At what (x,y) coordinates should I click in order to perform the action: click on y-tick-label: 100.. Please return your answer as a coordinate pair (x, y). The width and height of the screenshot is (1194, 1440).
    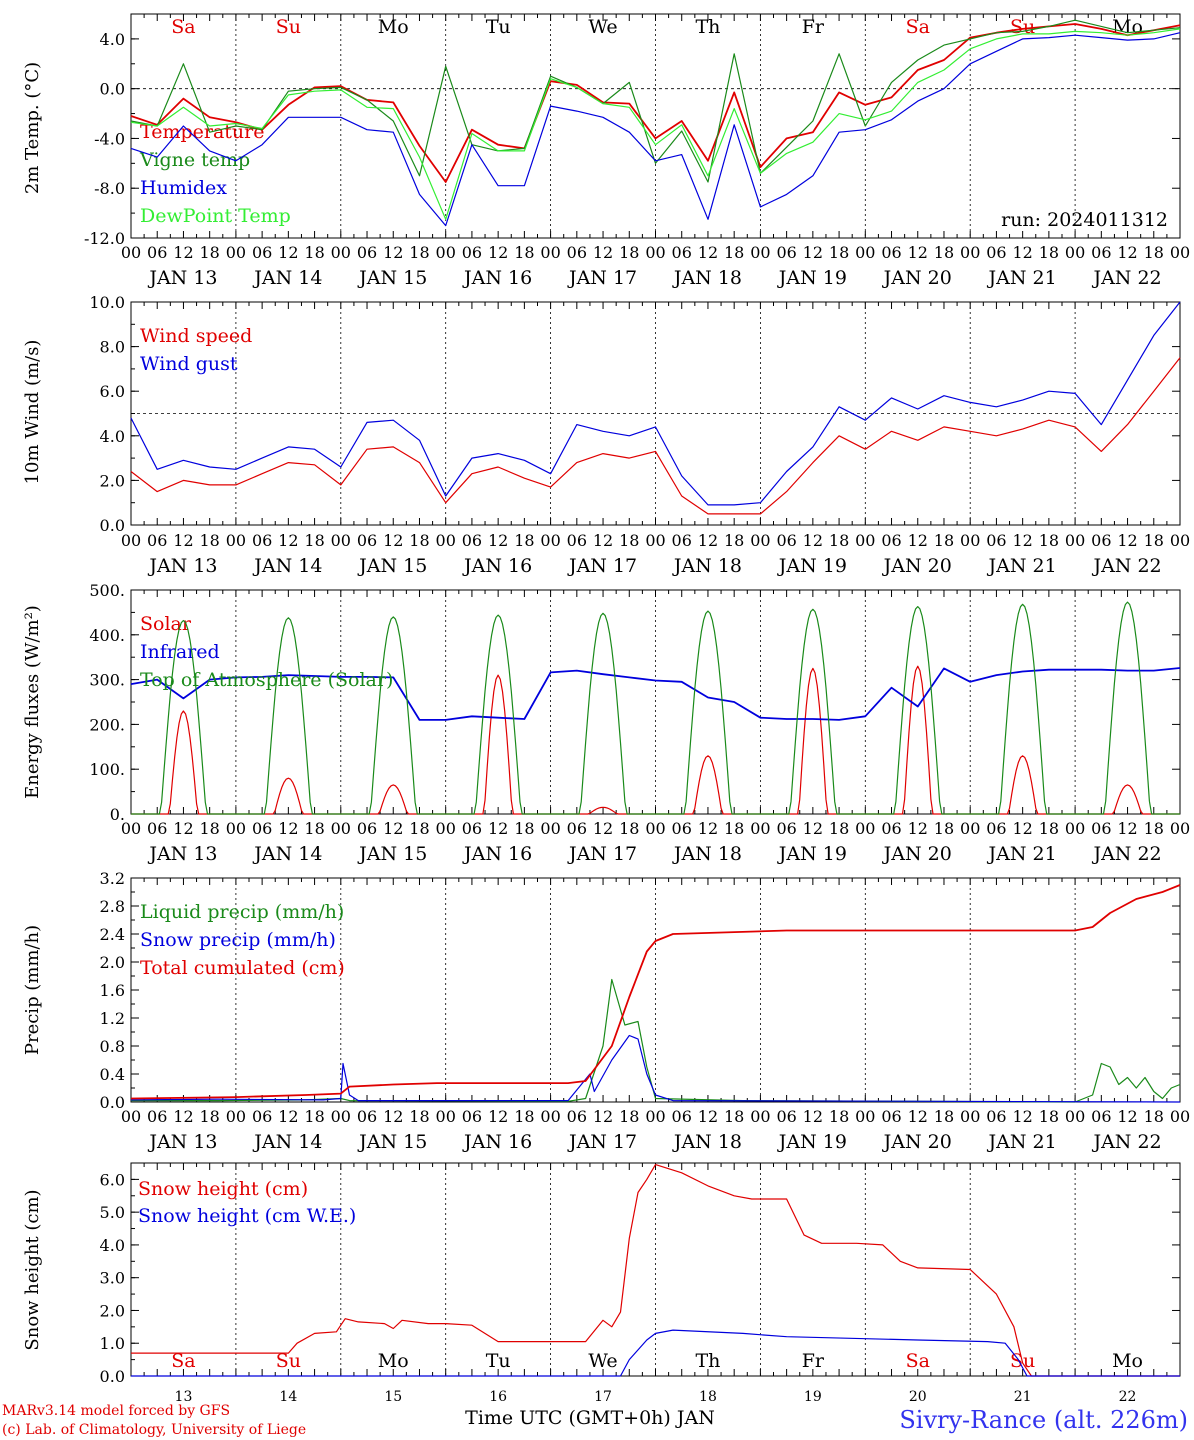
    Looking at the image, I should click on (107, 769).